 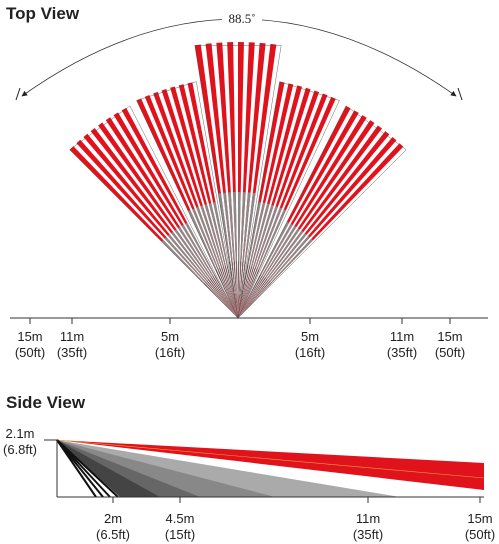 I want to click on distance-ft: (15ft), so click(x=180, y=534).